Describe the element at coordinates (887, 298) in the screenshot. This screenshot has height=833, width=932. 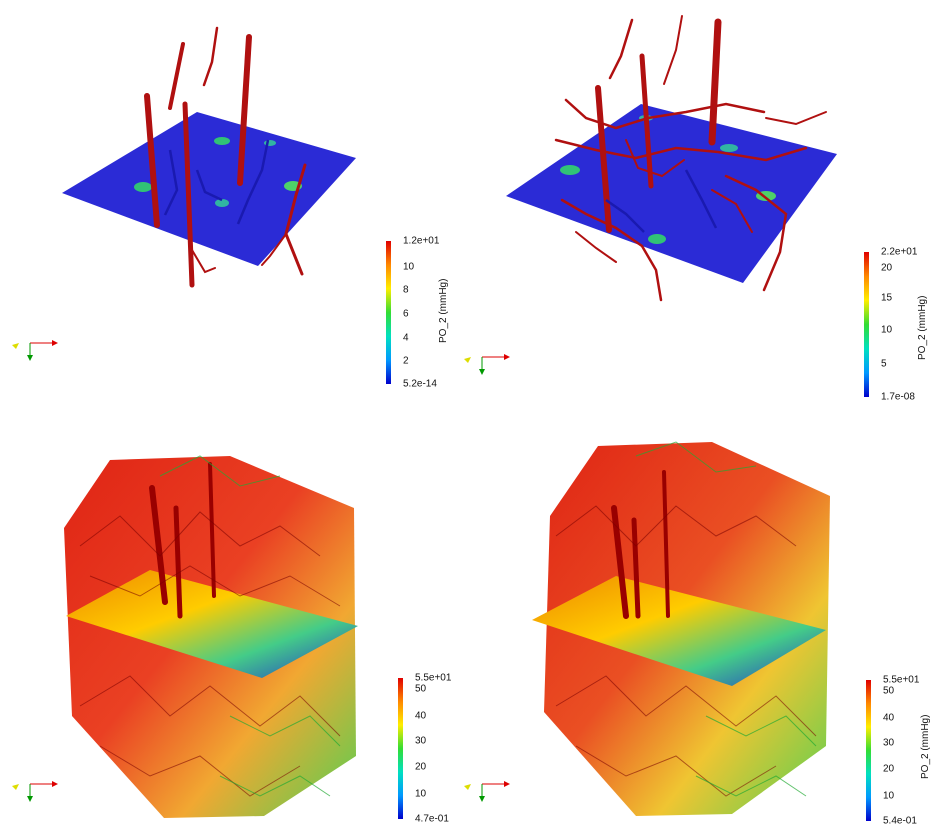
I see `colorbar-tick: 15` at that location.